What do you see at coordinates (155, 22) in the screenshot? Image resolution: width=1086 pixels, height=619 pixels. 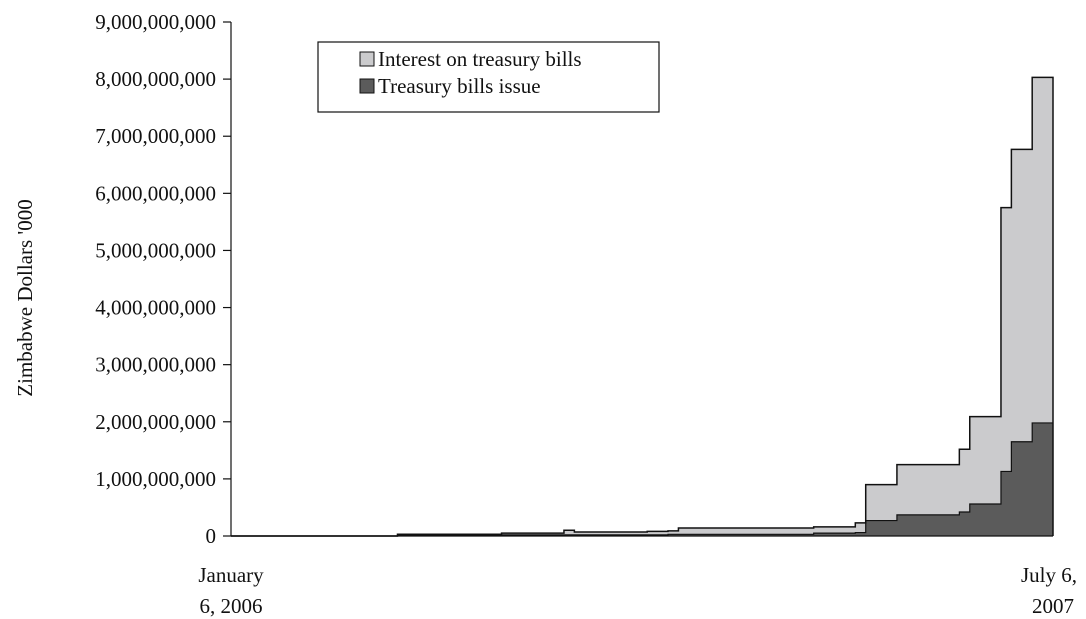 I see `y-tick-label: 9,000,000,000` at bounding box center [155, 22].